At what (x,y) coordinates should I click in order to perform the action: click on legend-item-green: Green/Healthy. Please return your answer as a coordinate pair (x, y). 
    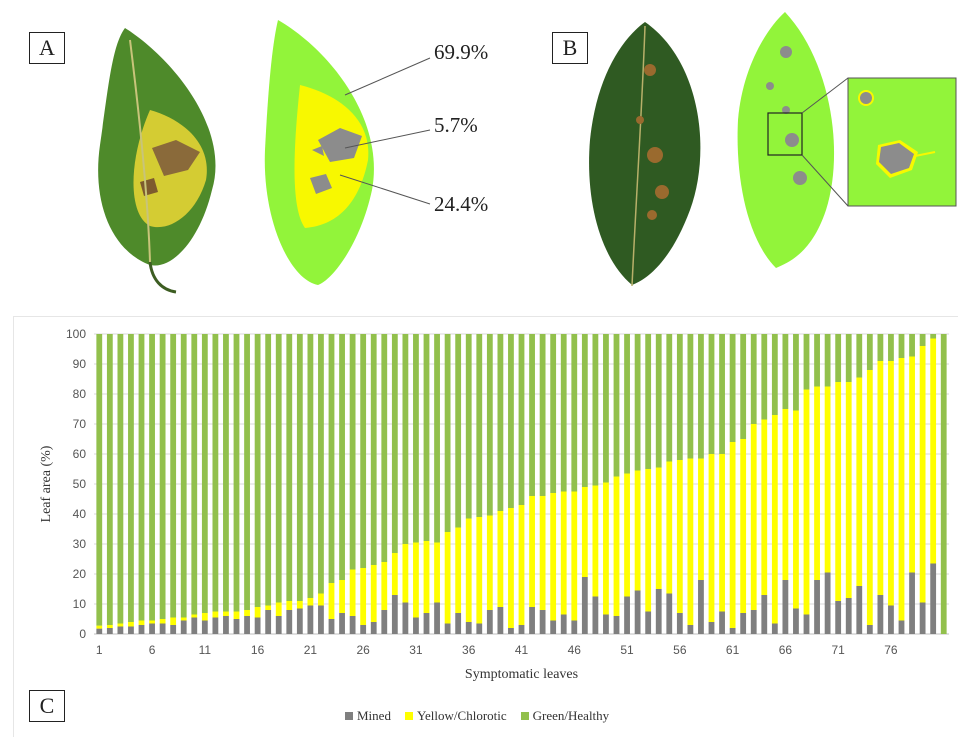
    Looking at the image, I should click on (564, 716).